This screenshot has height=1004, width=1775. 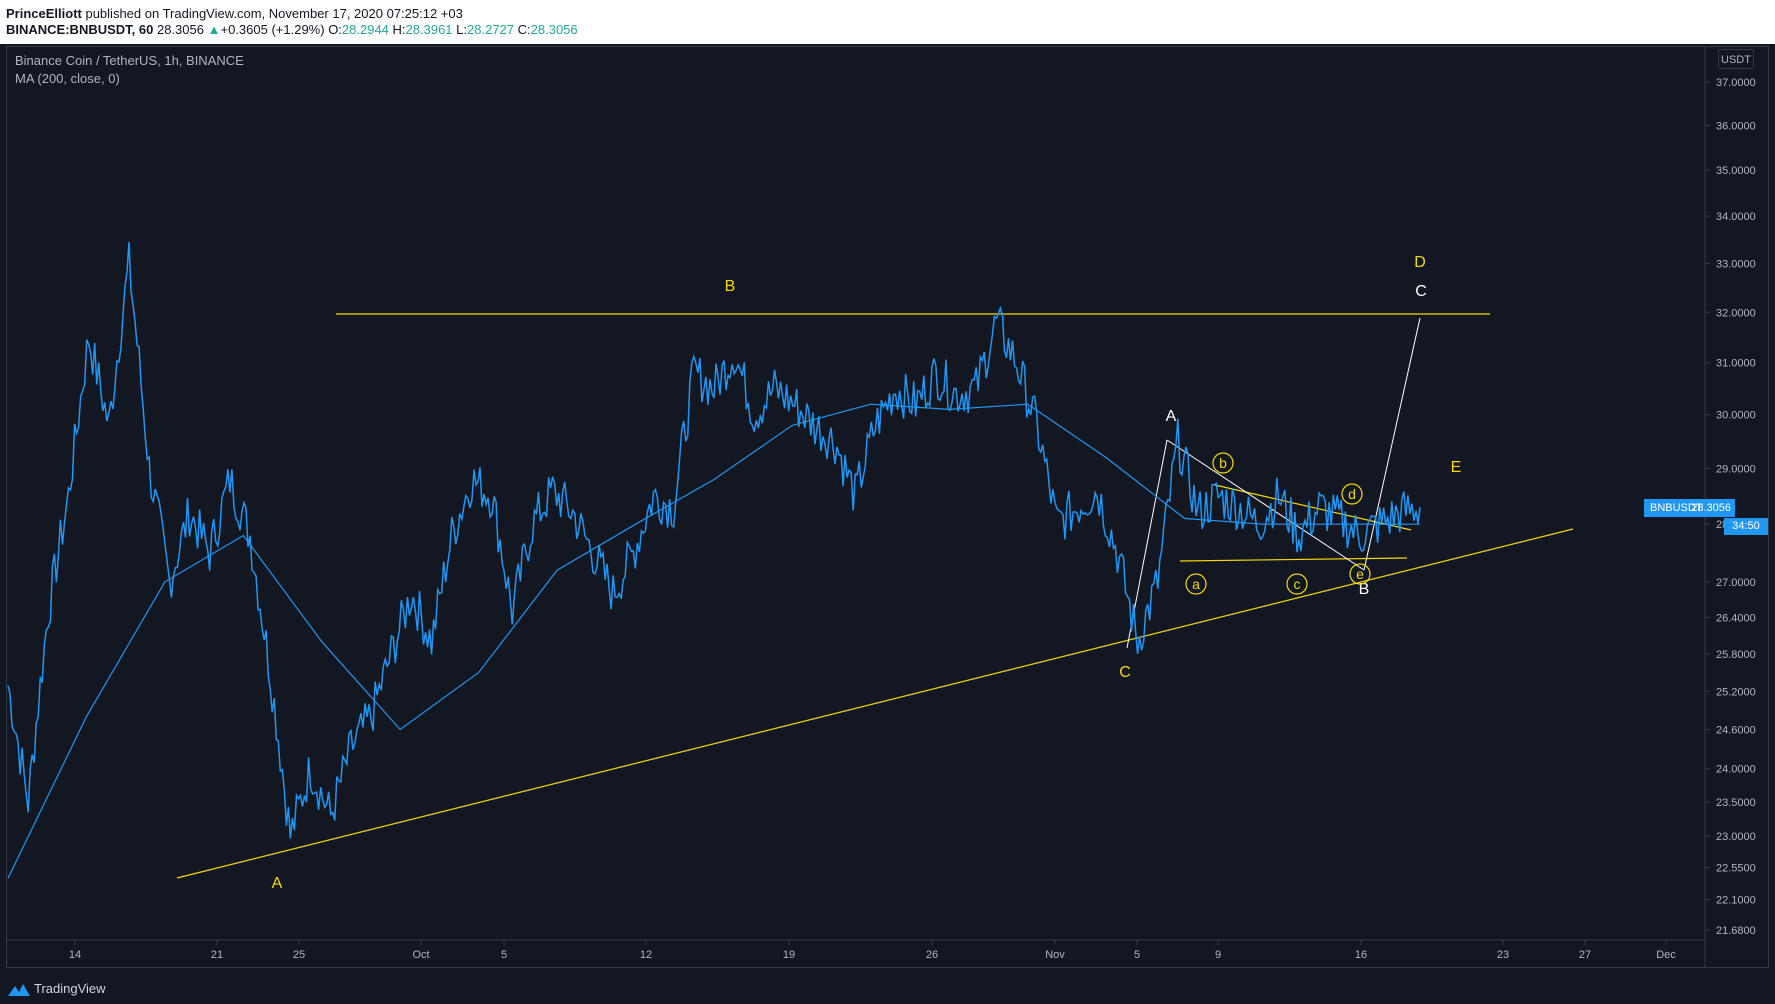 I want to click on time-tick-label: 21, so click(x=217, y=955).